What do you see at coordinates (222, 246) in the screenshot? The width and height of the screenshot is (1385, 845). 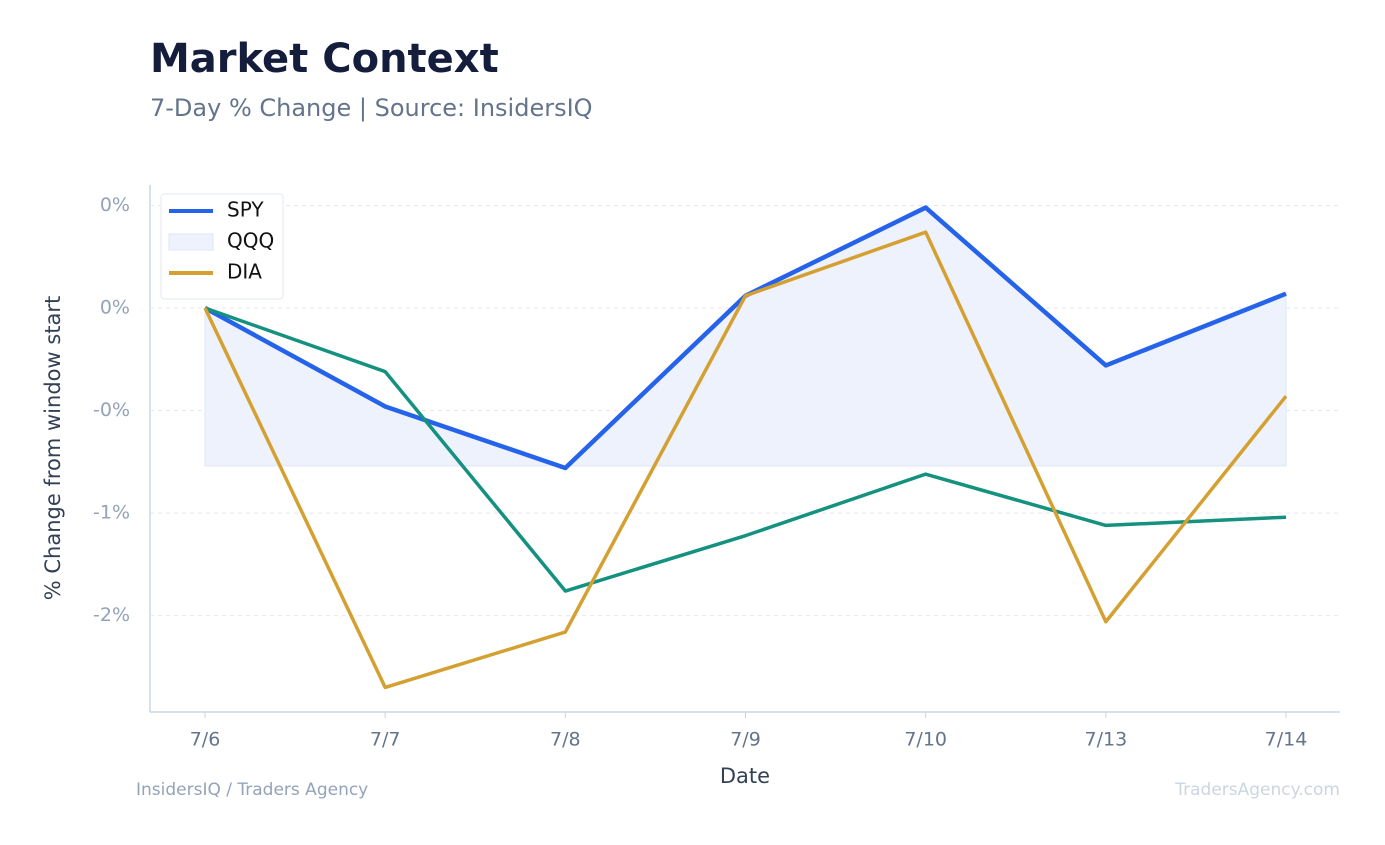 I see `legend: SPY QQQ DIA` at bounding box center [222, 246].